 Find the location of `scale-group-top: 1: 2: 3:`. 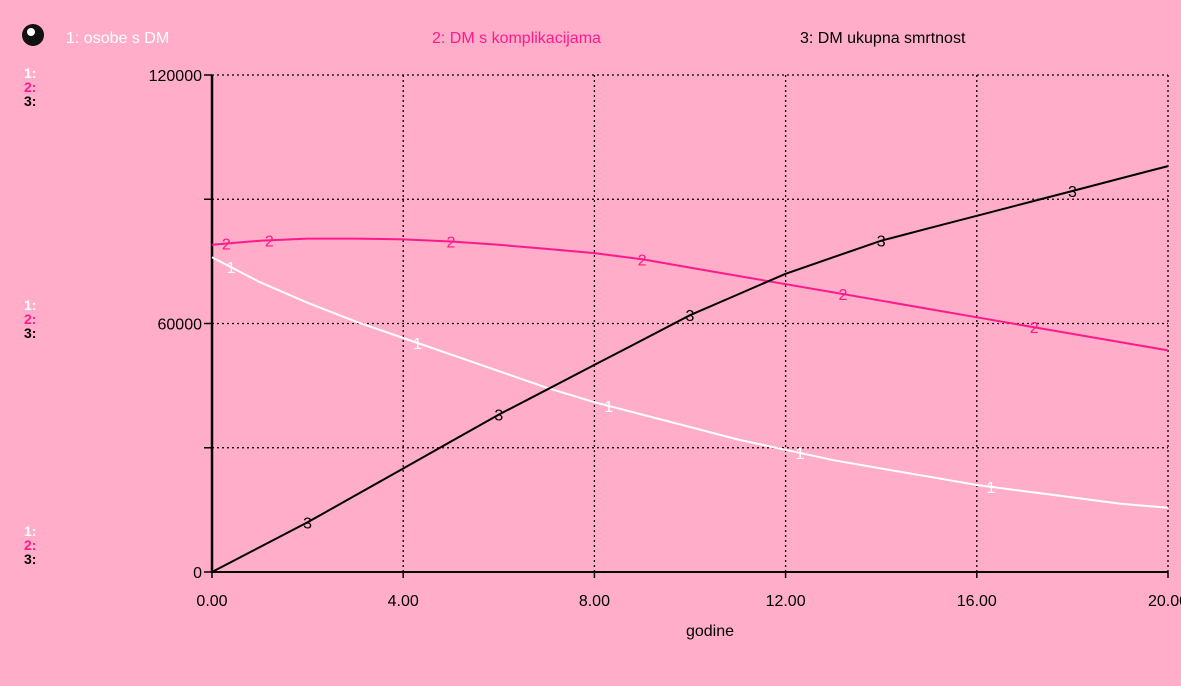

scale-group-top: 1: 2: 3: is located at coordinates (30, 87).